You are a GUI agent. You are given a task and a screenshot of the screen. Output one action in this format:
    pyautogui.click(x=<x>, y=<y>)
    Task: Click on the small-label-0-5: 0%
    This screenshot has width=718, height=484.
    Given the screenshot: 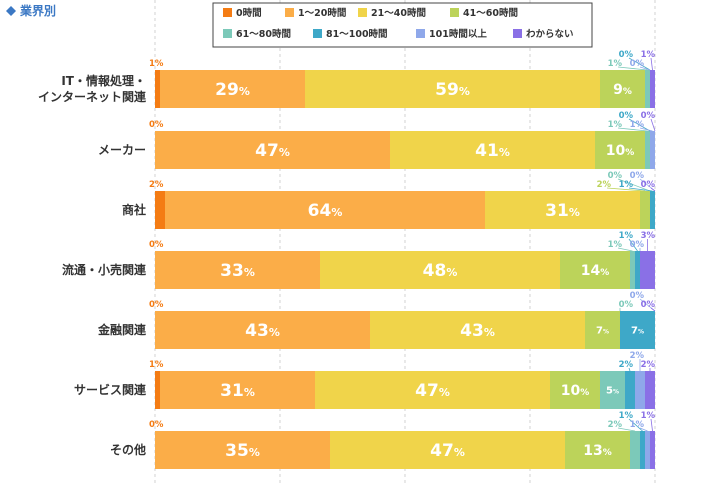 What is the action you would take?
    pyautogui.click(x=626, y=55)
    